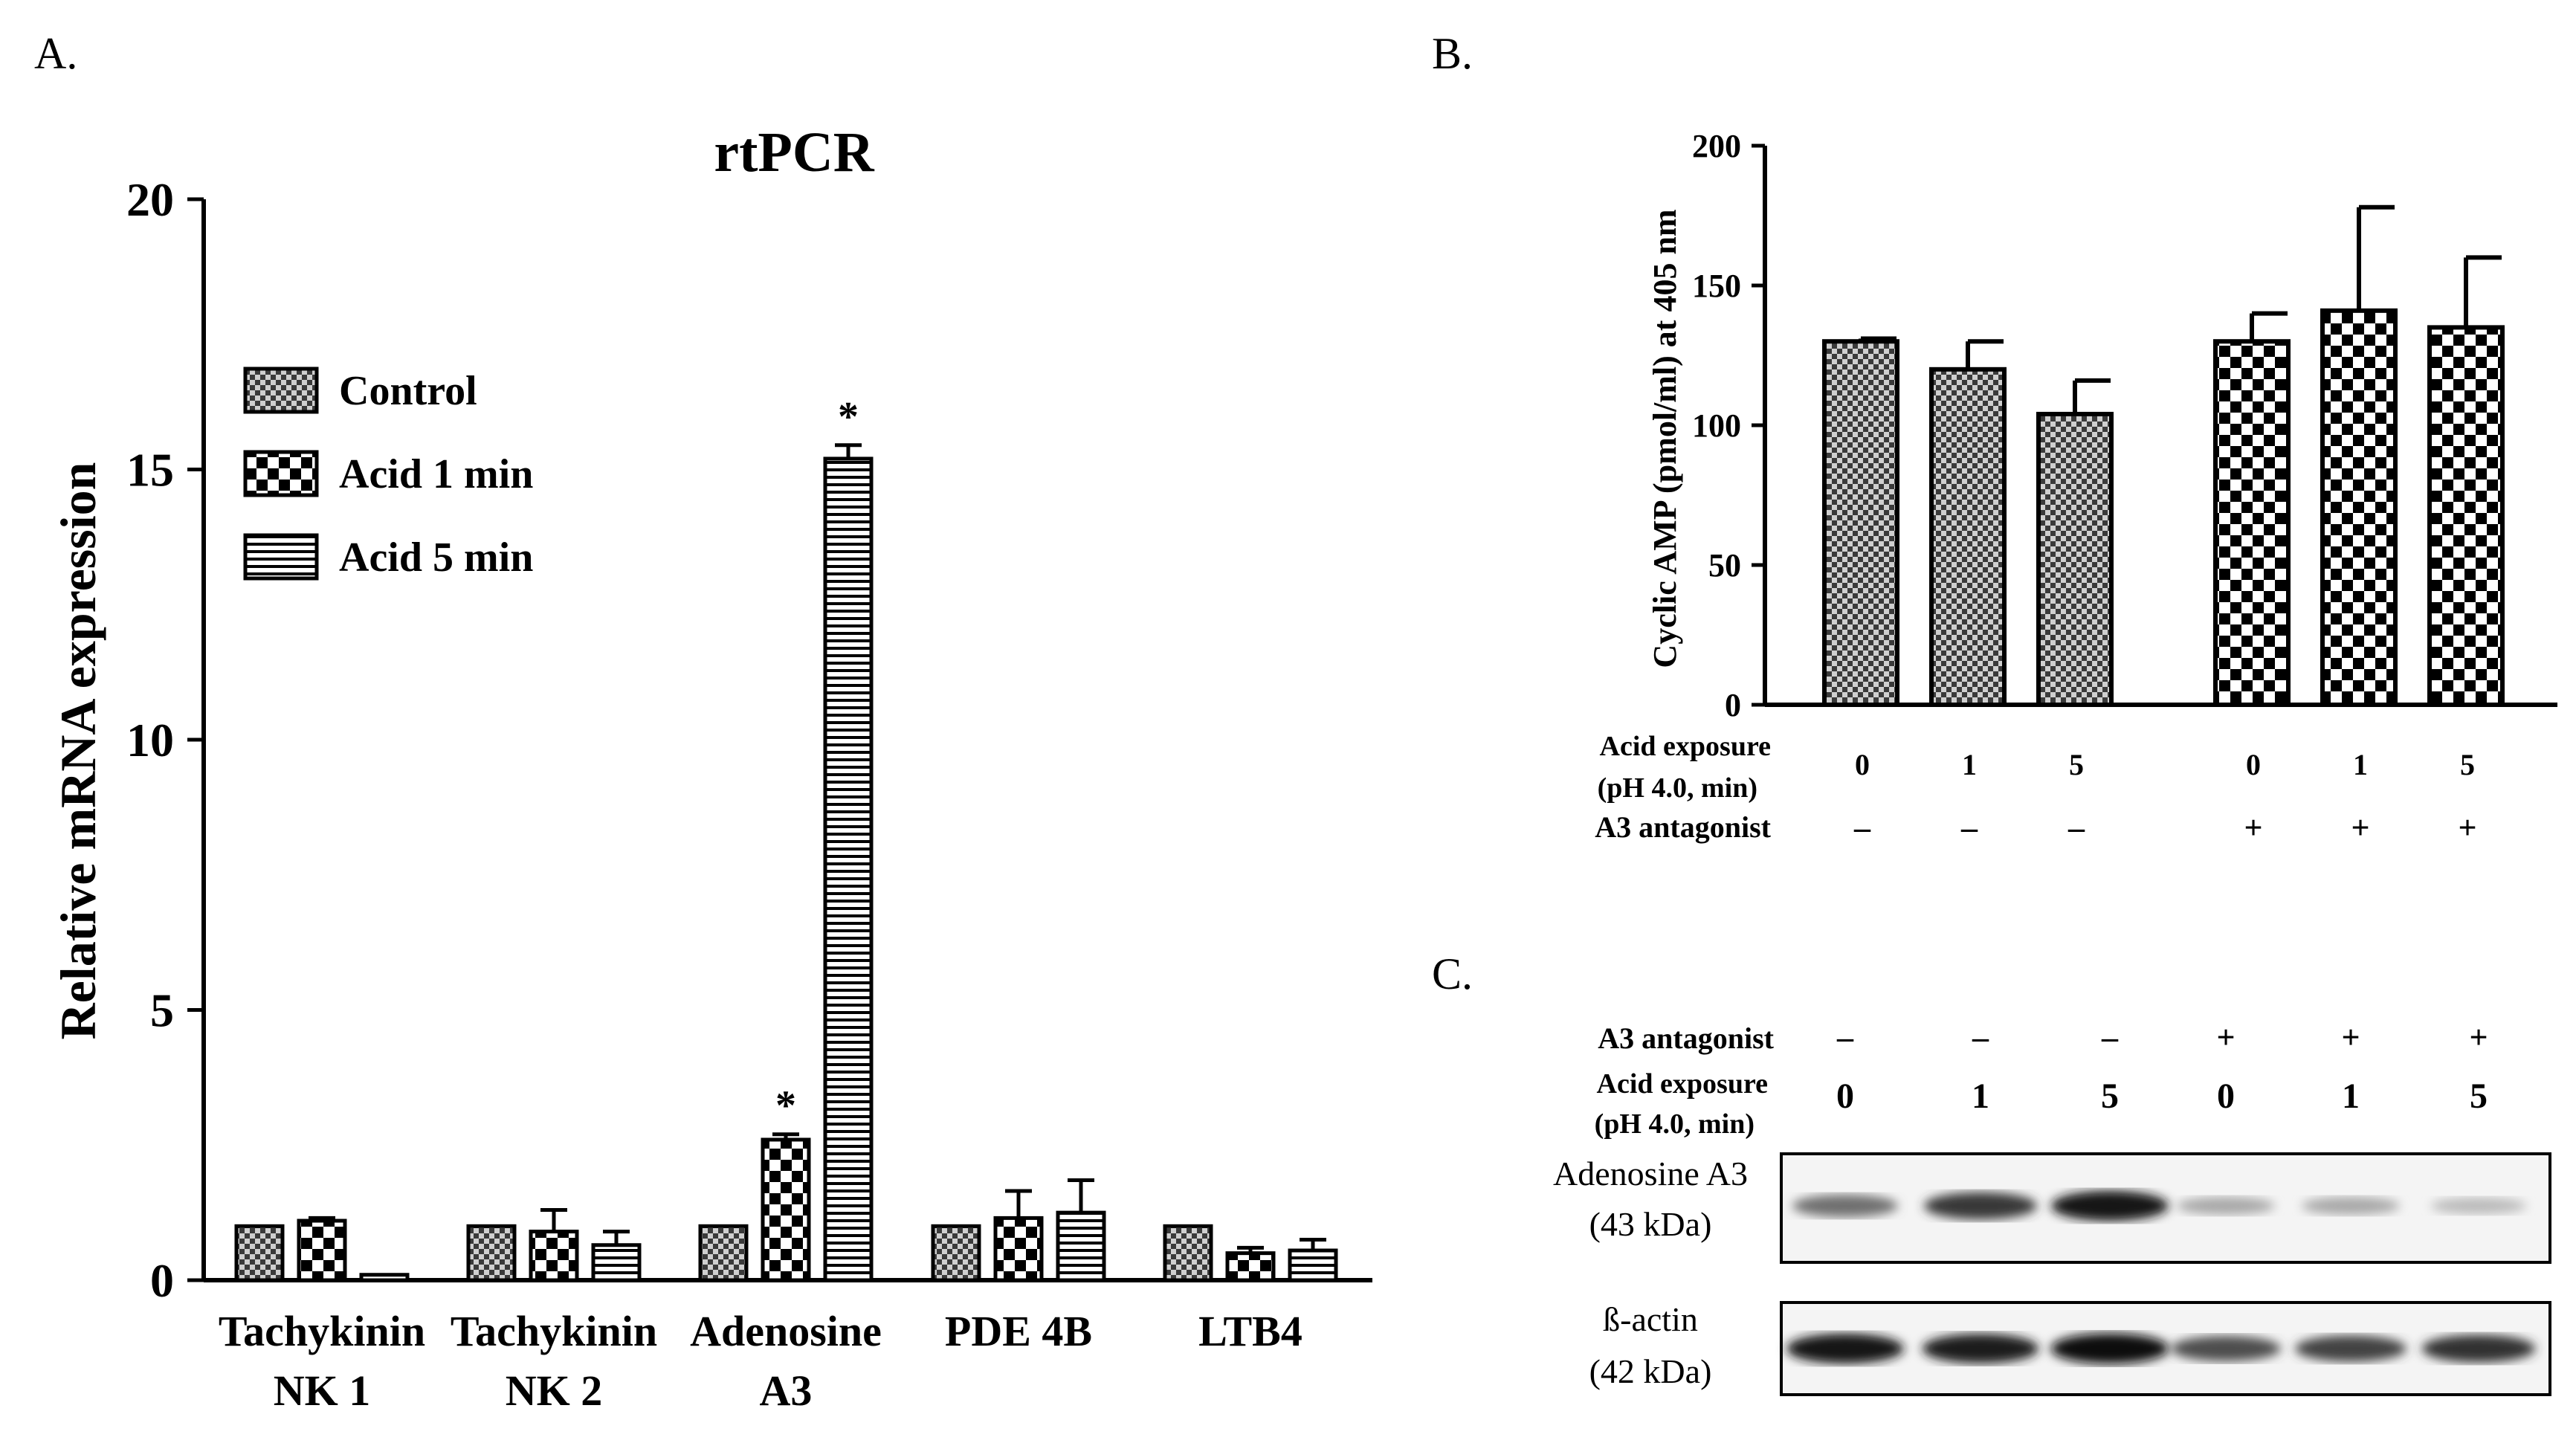 Image resolution: width=2576 pixels, height=1443 pixels. Describe the element at coordinates (554, 1390) in the screenshot. I see `category-label: NK 2` at that location.